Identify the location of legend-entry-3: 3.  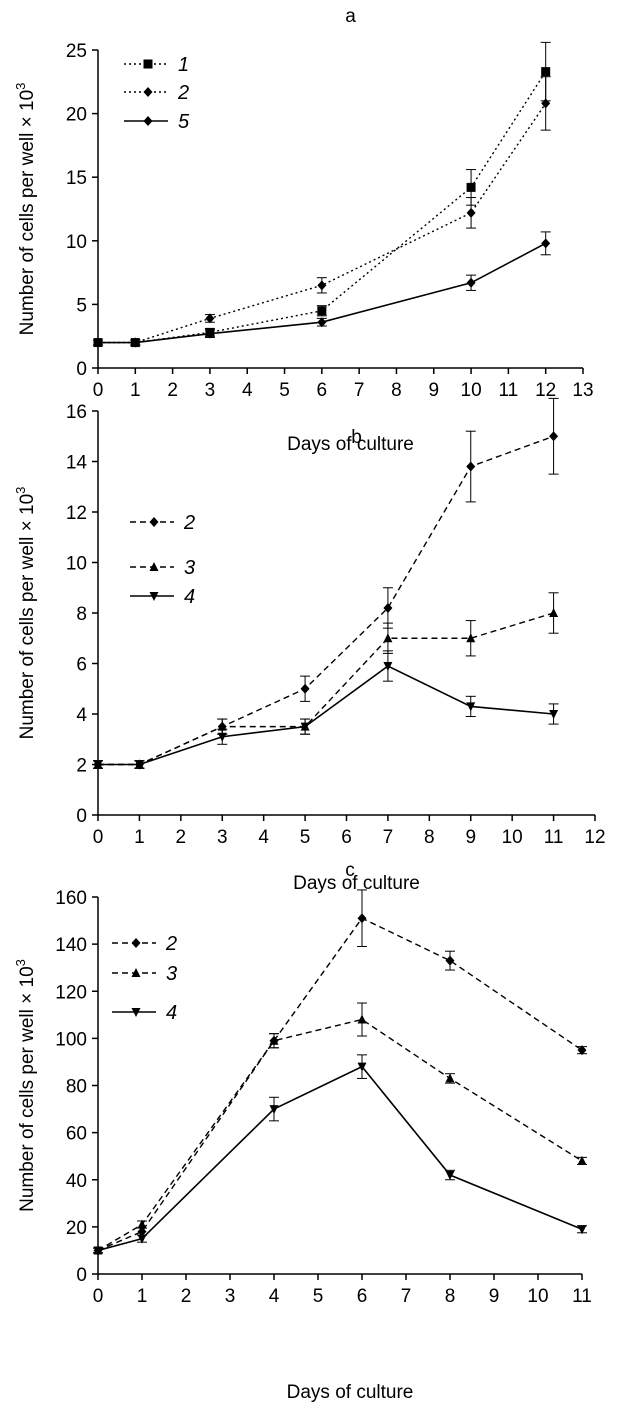
(144, 974).